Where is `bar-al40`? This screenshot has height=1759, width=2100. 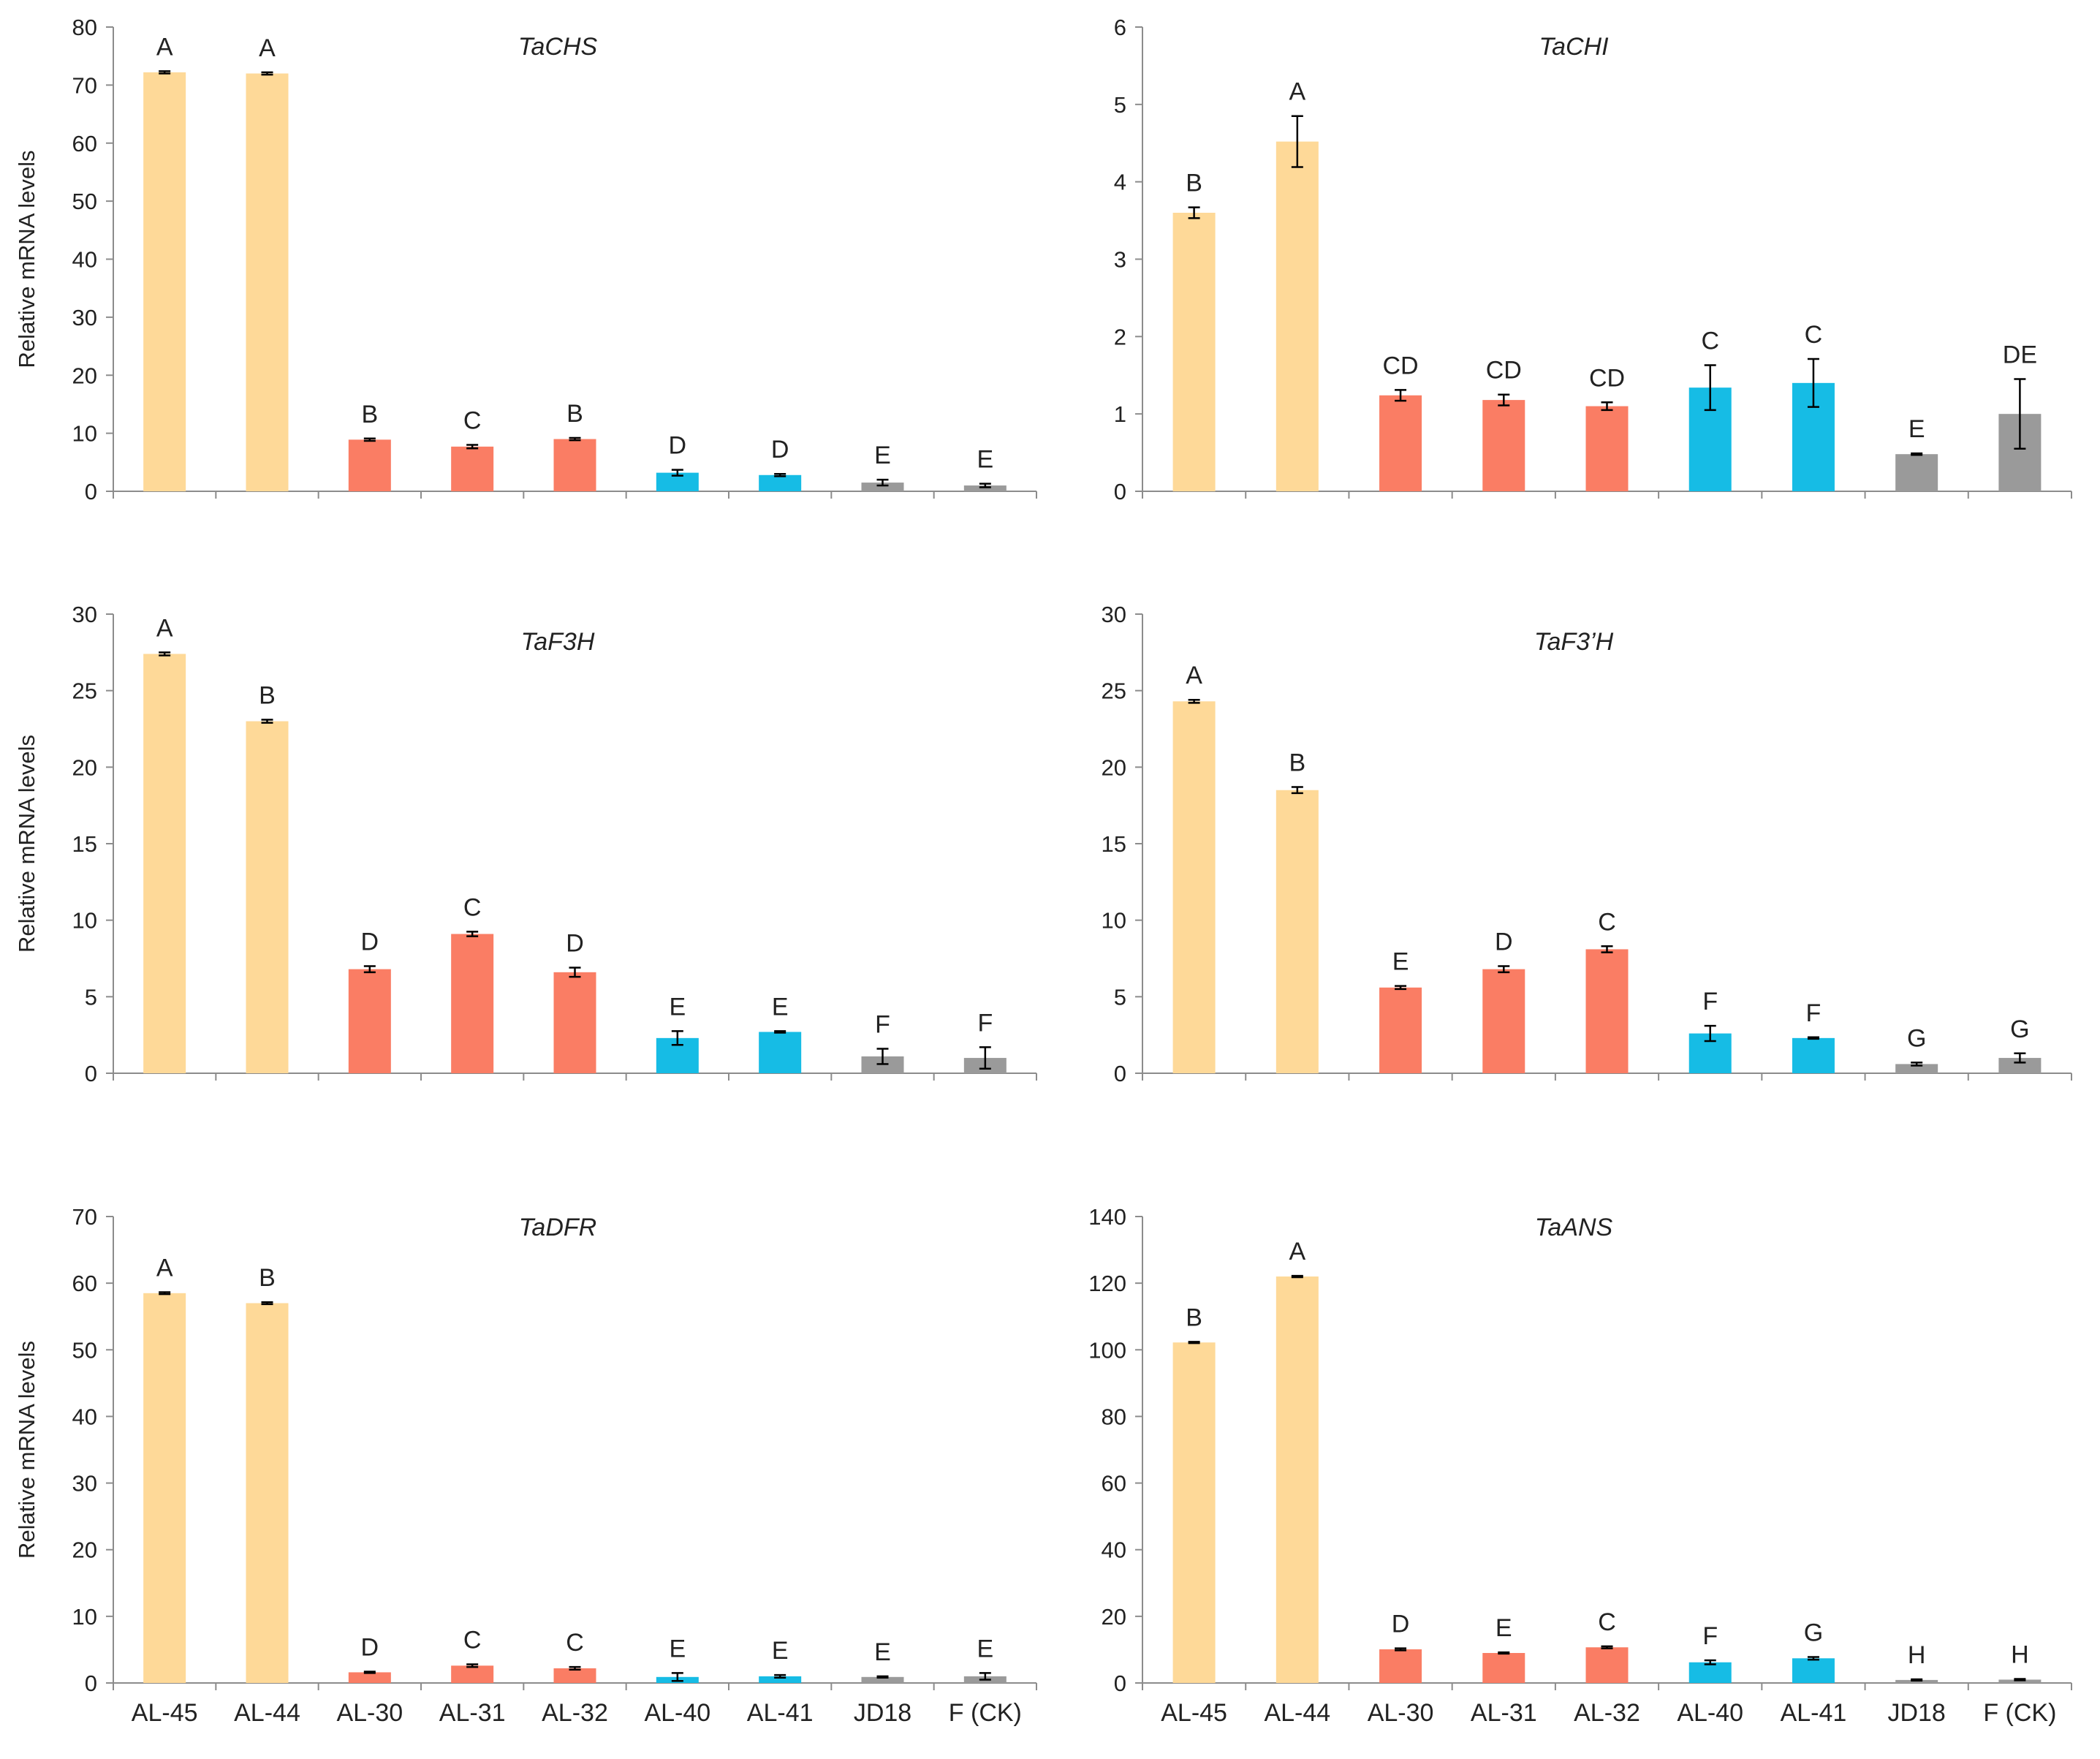 bar-al40 is located at coordinates (1710, 1672).